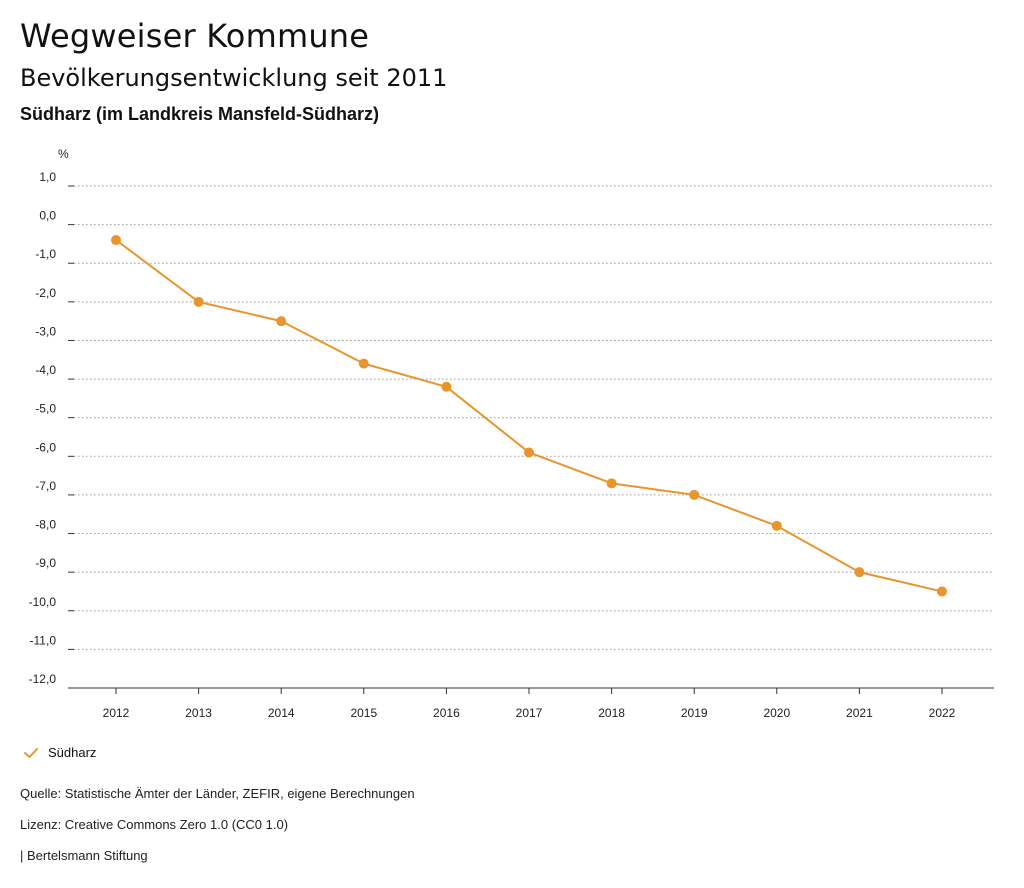 The height and width of the screenshot is (888, 1024). What do you see at coordinates (47, 177) in the screenshot?
I see `y-tick-label: 1,0` at bounding box center [47, 177].